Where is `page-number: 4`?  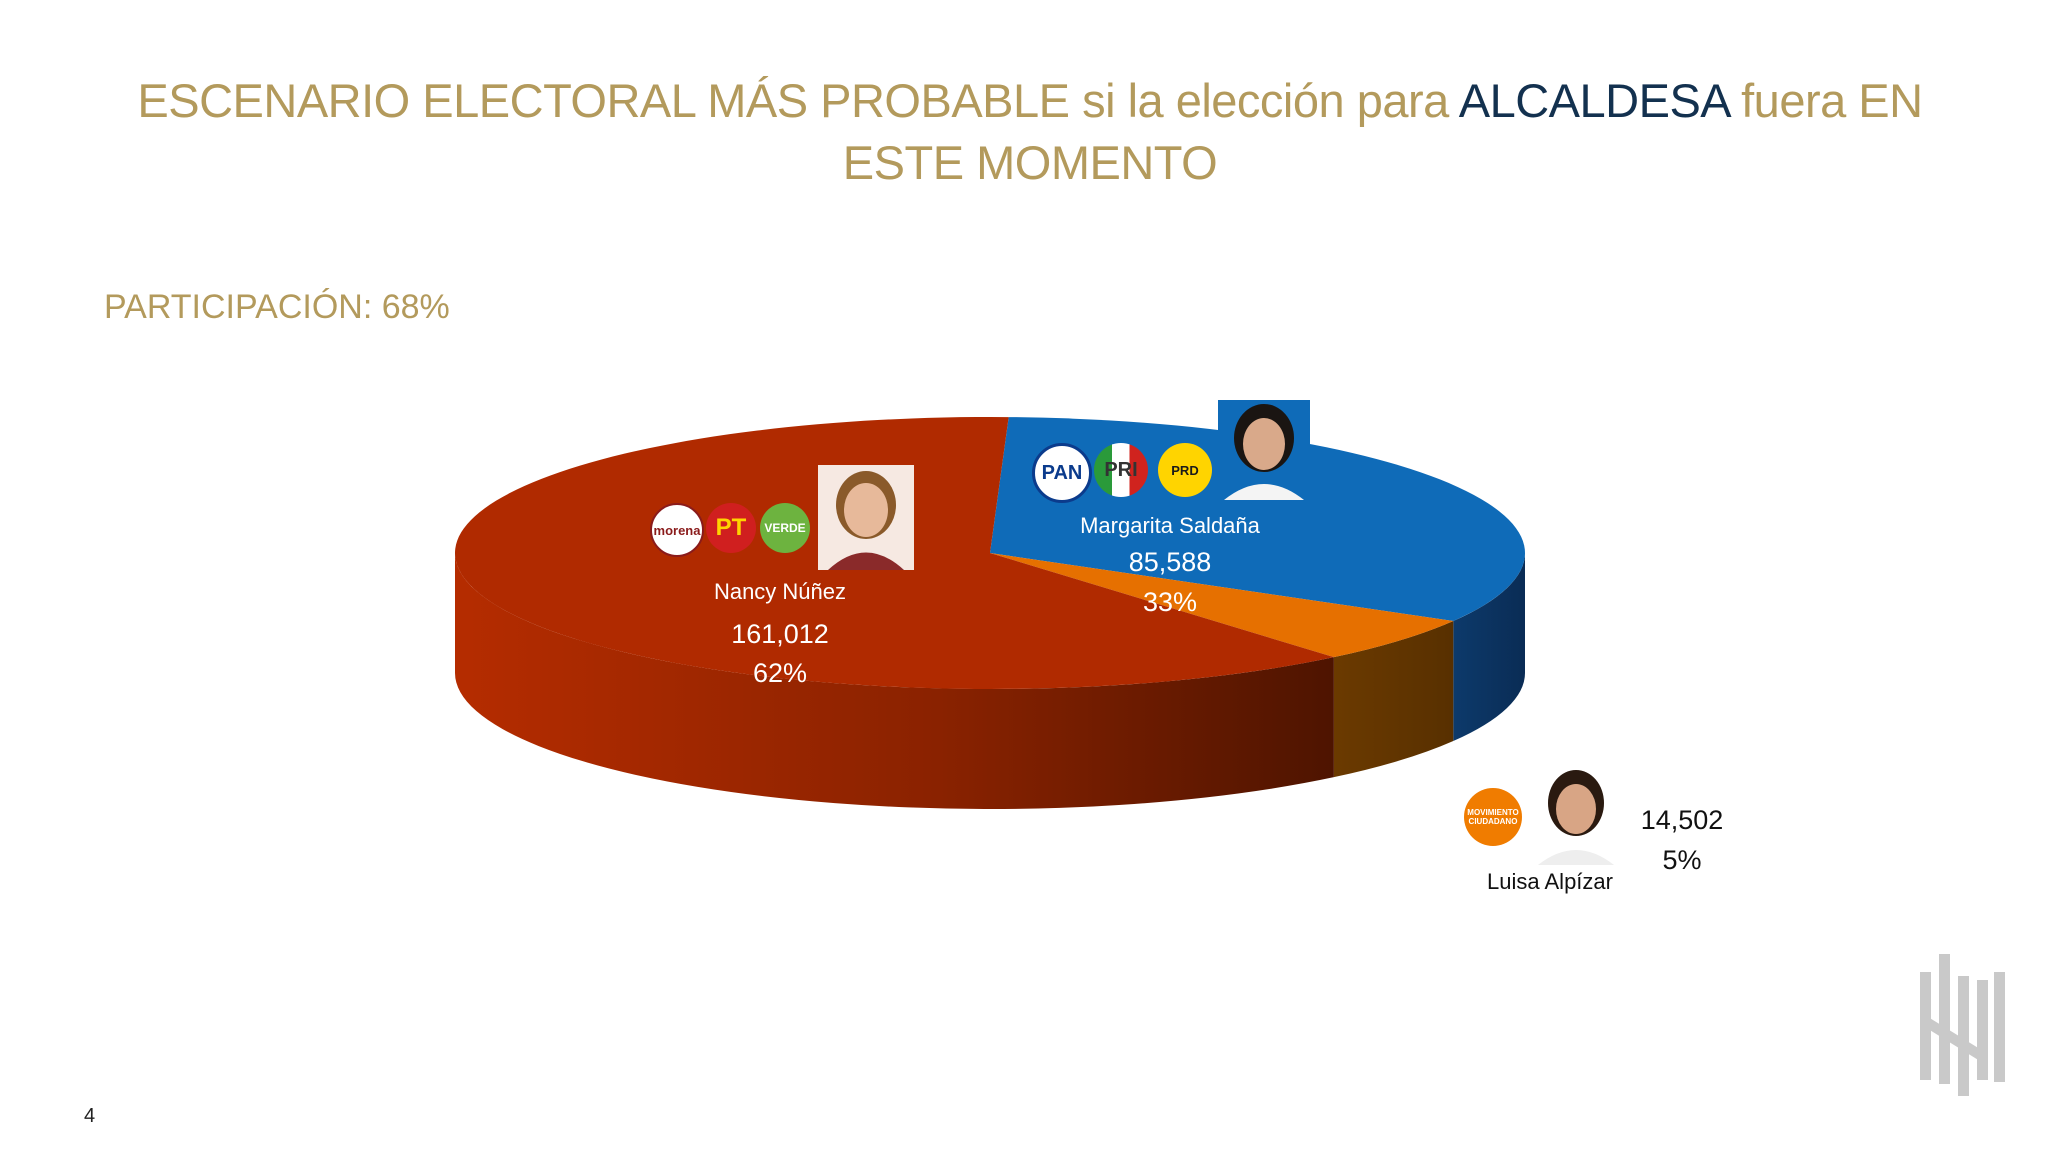
page-number: 4 is located at coordinates (90, 1116).